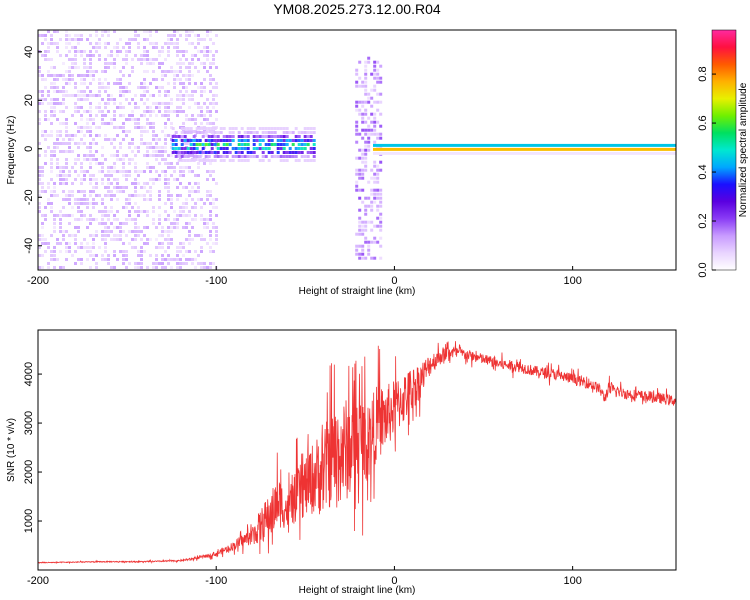 The image size is (750, 600). I want to click on colorbar-tick-label: 0.2, so click(703, 220).